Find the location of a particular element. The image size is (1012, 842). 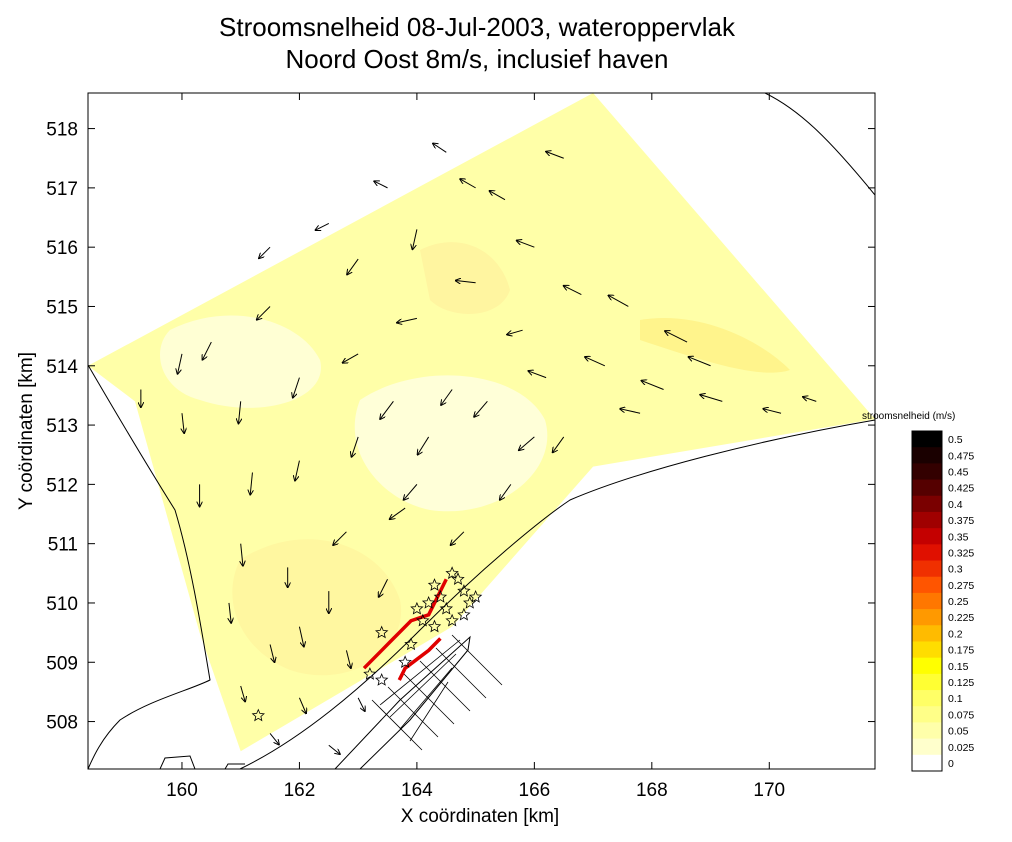

colorbar-label: 0.025 is located at coordinates (961, 748).